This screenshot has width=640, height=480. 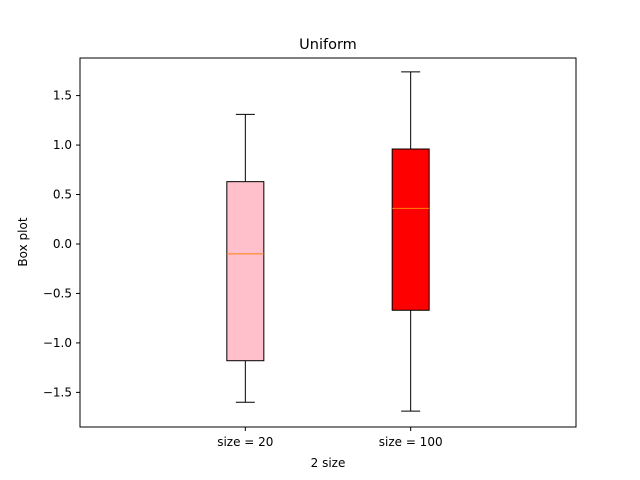 What do you see at coordinates (245, 442) in the screenshot?
I see `x-tick-label: size = 20` at bounding box center [245, 442].